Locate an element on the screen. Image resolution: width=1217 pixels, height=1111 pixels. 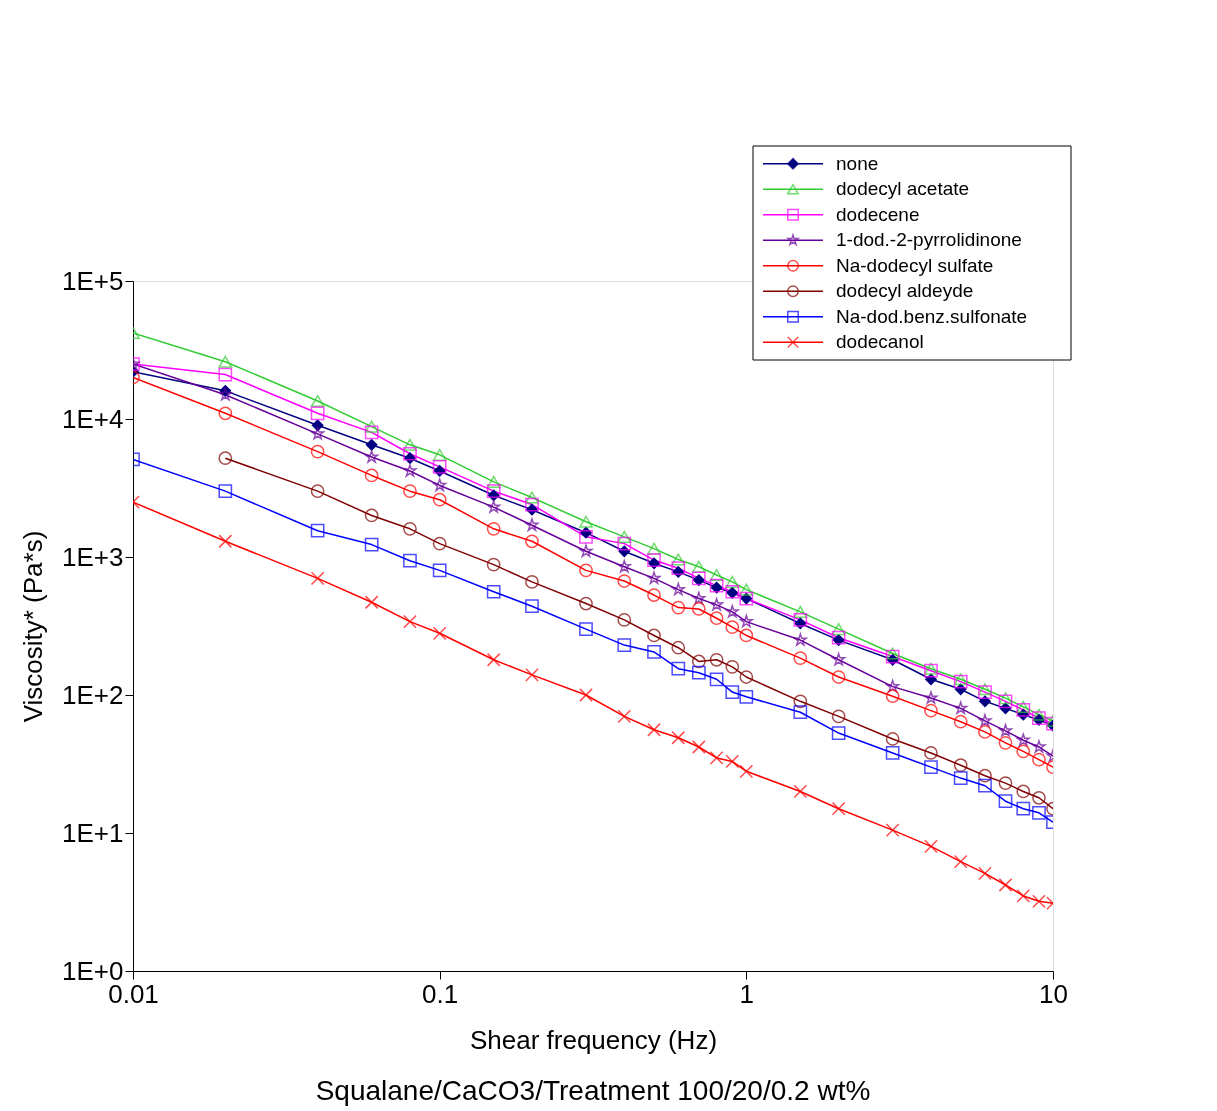
legend-label: Na-dod.benz.sulfonate is located at coordinates (932, 316).